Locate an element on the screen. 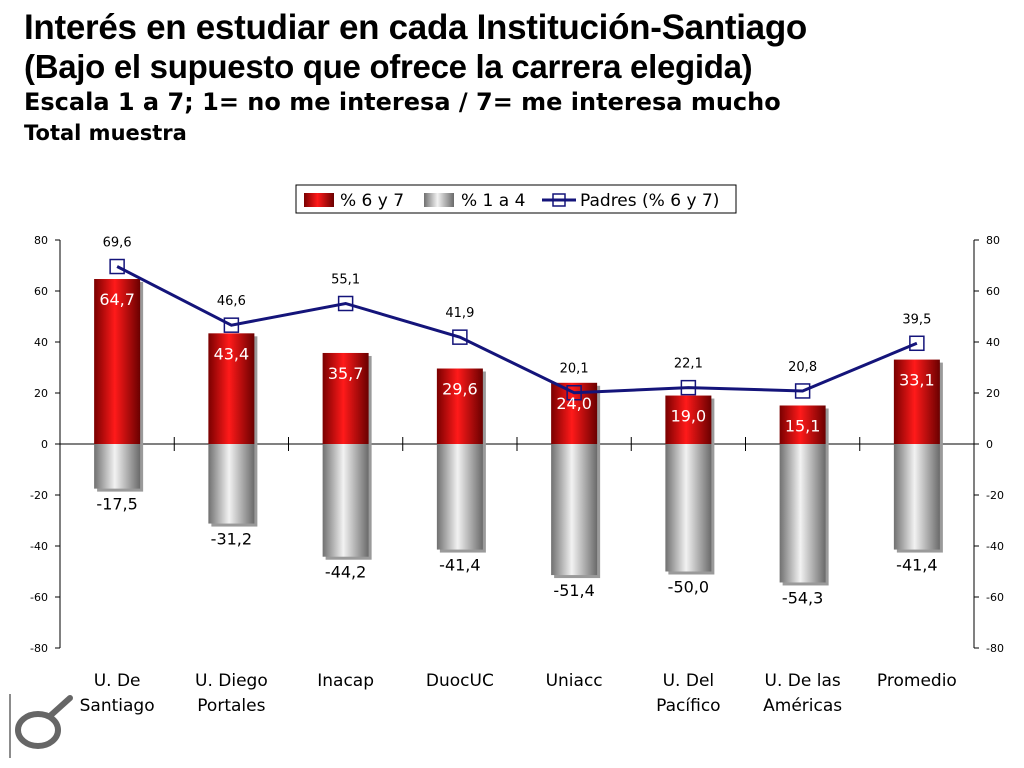 The height and width of the screenshot is (768, 1024). y-tick-label-right: 0 is located at coordinates (989, 444).